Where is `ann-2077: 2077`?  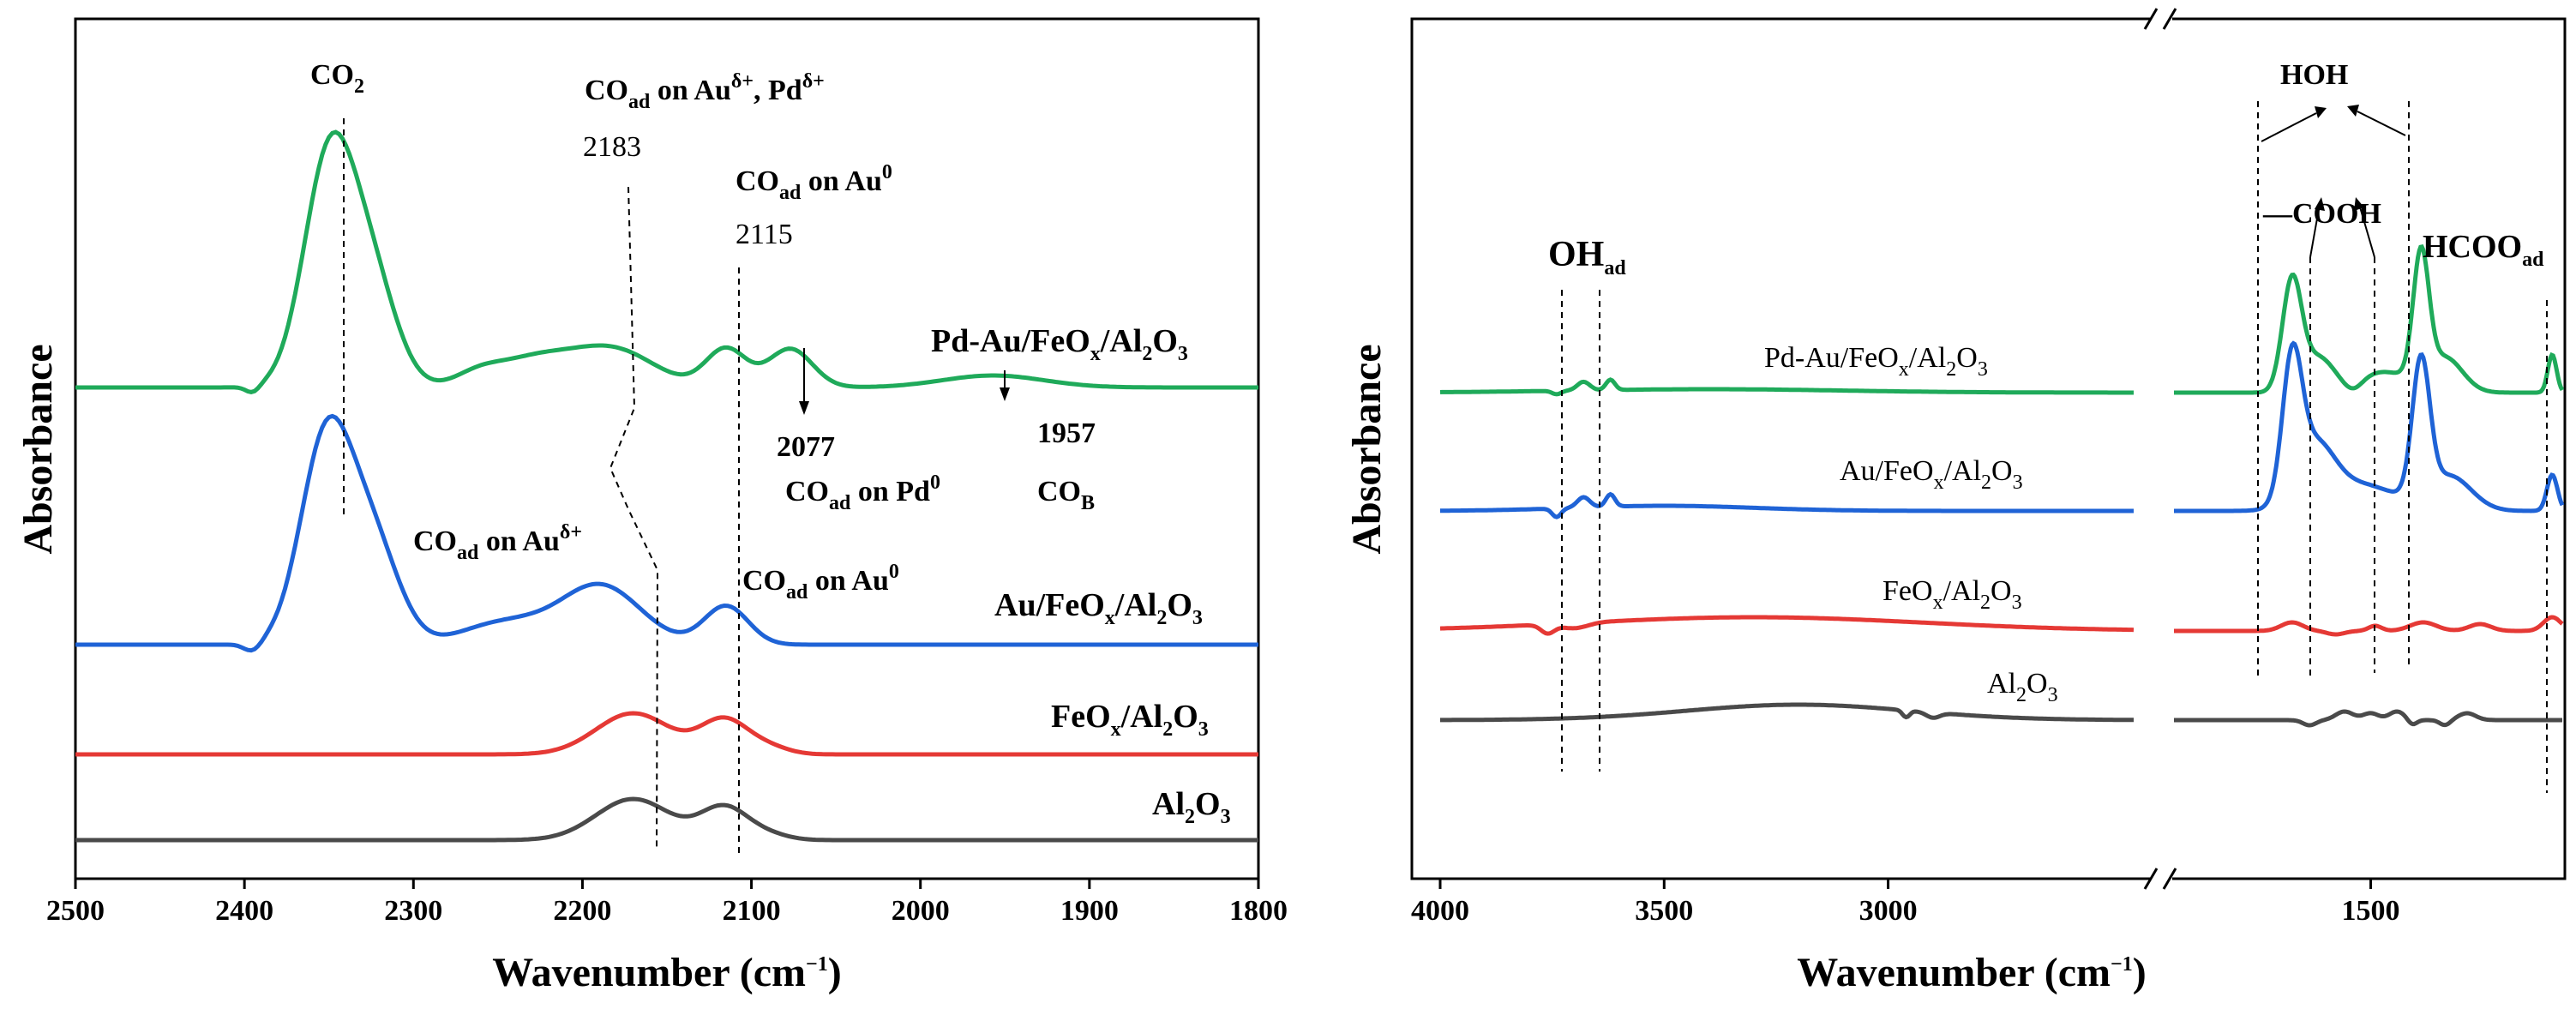 ann-2077: 2077 is located at coordinates (806, 447).